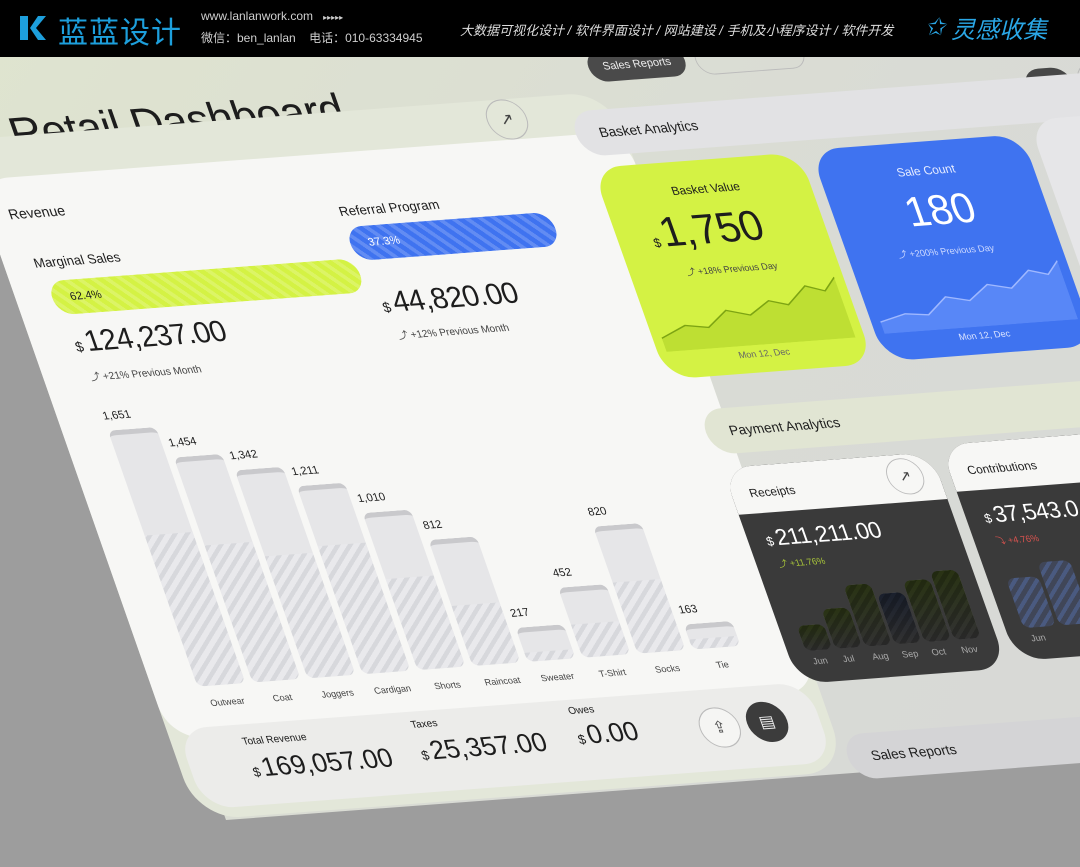  What do you see at coordinates (758, 314) in the screenshot?
I see `basket-value-sparkline` at bounding box center [758, 314].